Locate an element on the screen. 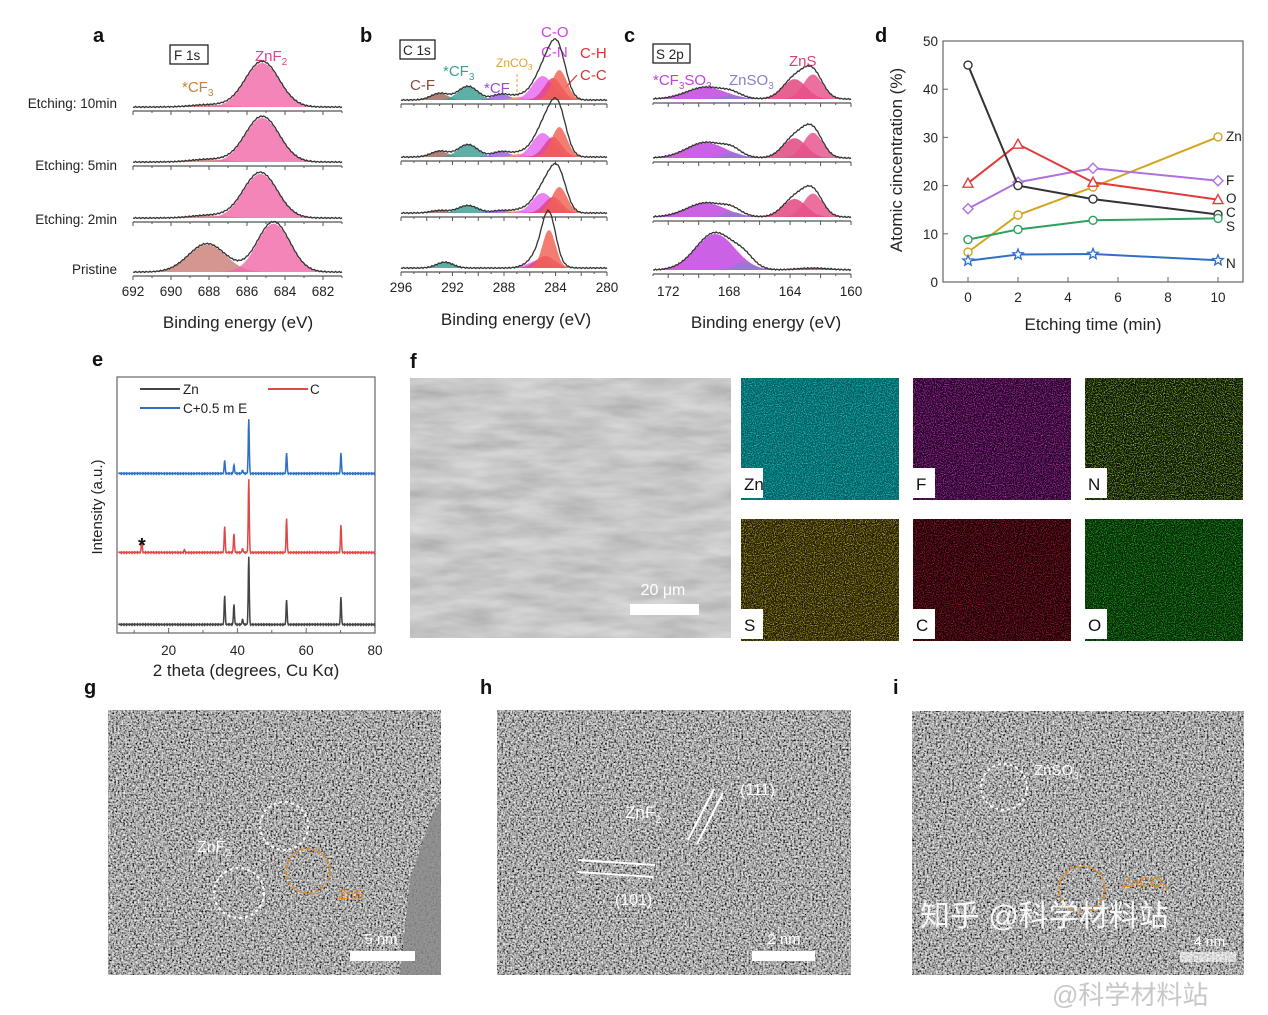 The width and height of the screenshot is (1268, 1015). plane-111-label: (111) is located at coordinates (757, 790).